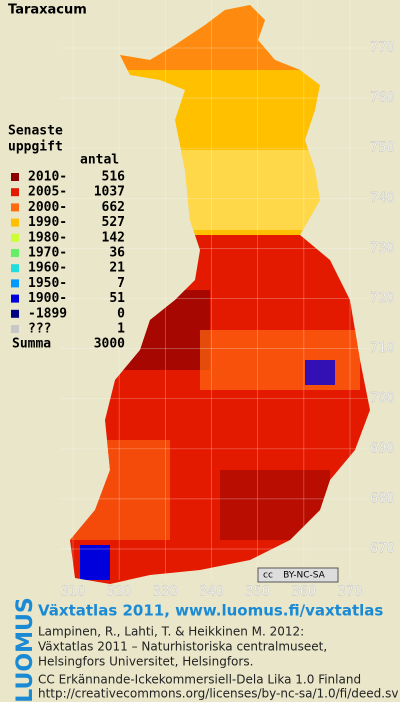  Describe the element at coordinates (109, 192) in the screenshot. I see `legend-count: 1037` at that location.